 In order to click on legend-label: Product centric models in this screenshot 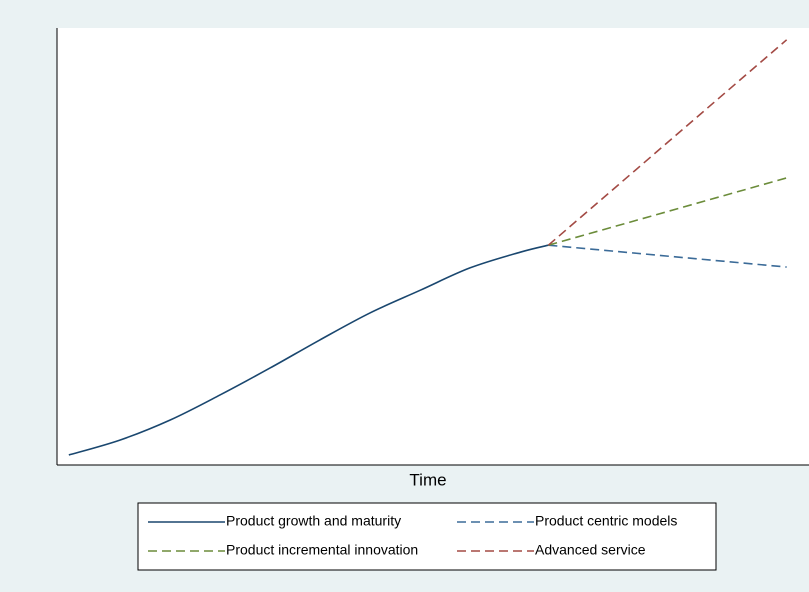, I will do `click(606, 521)`.